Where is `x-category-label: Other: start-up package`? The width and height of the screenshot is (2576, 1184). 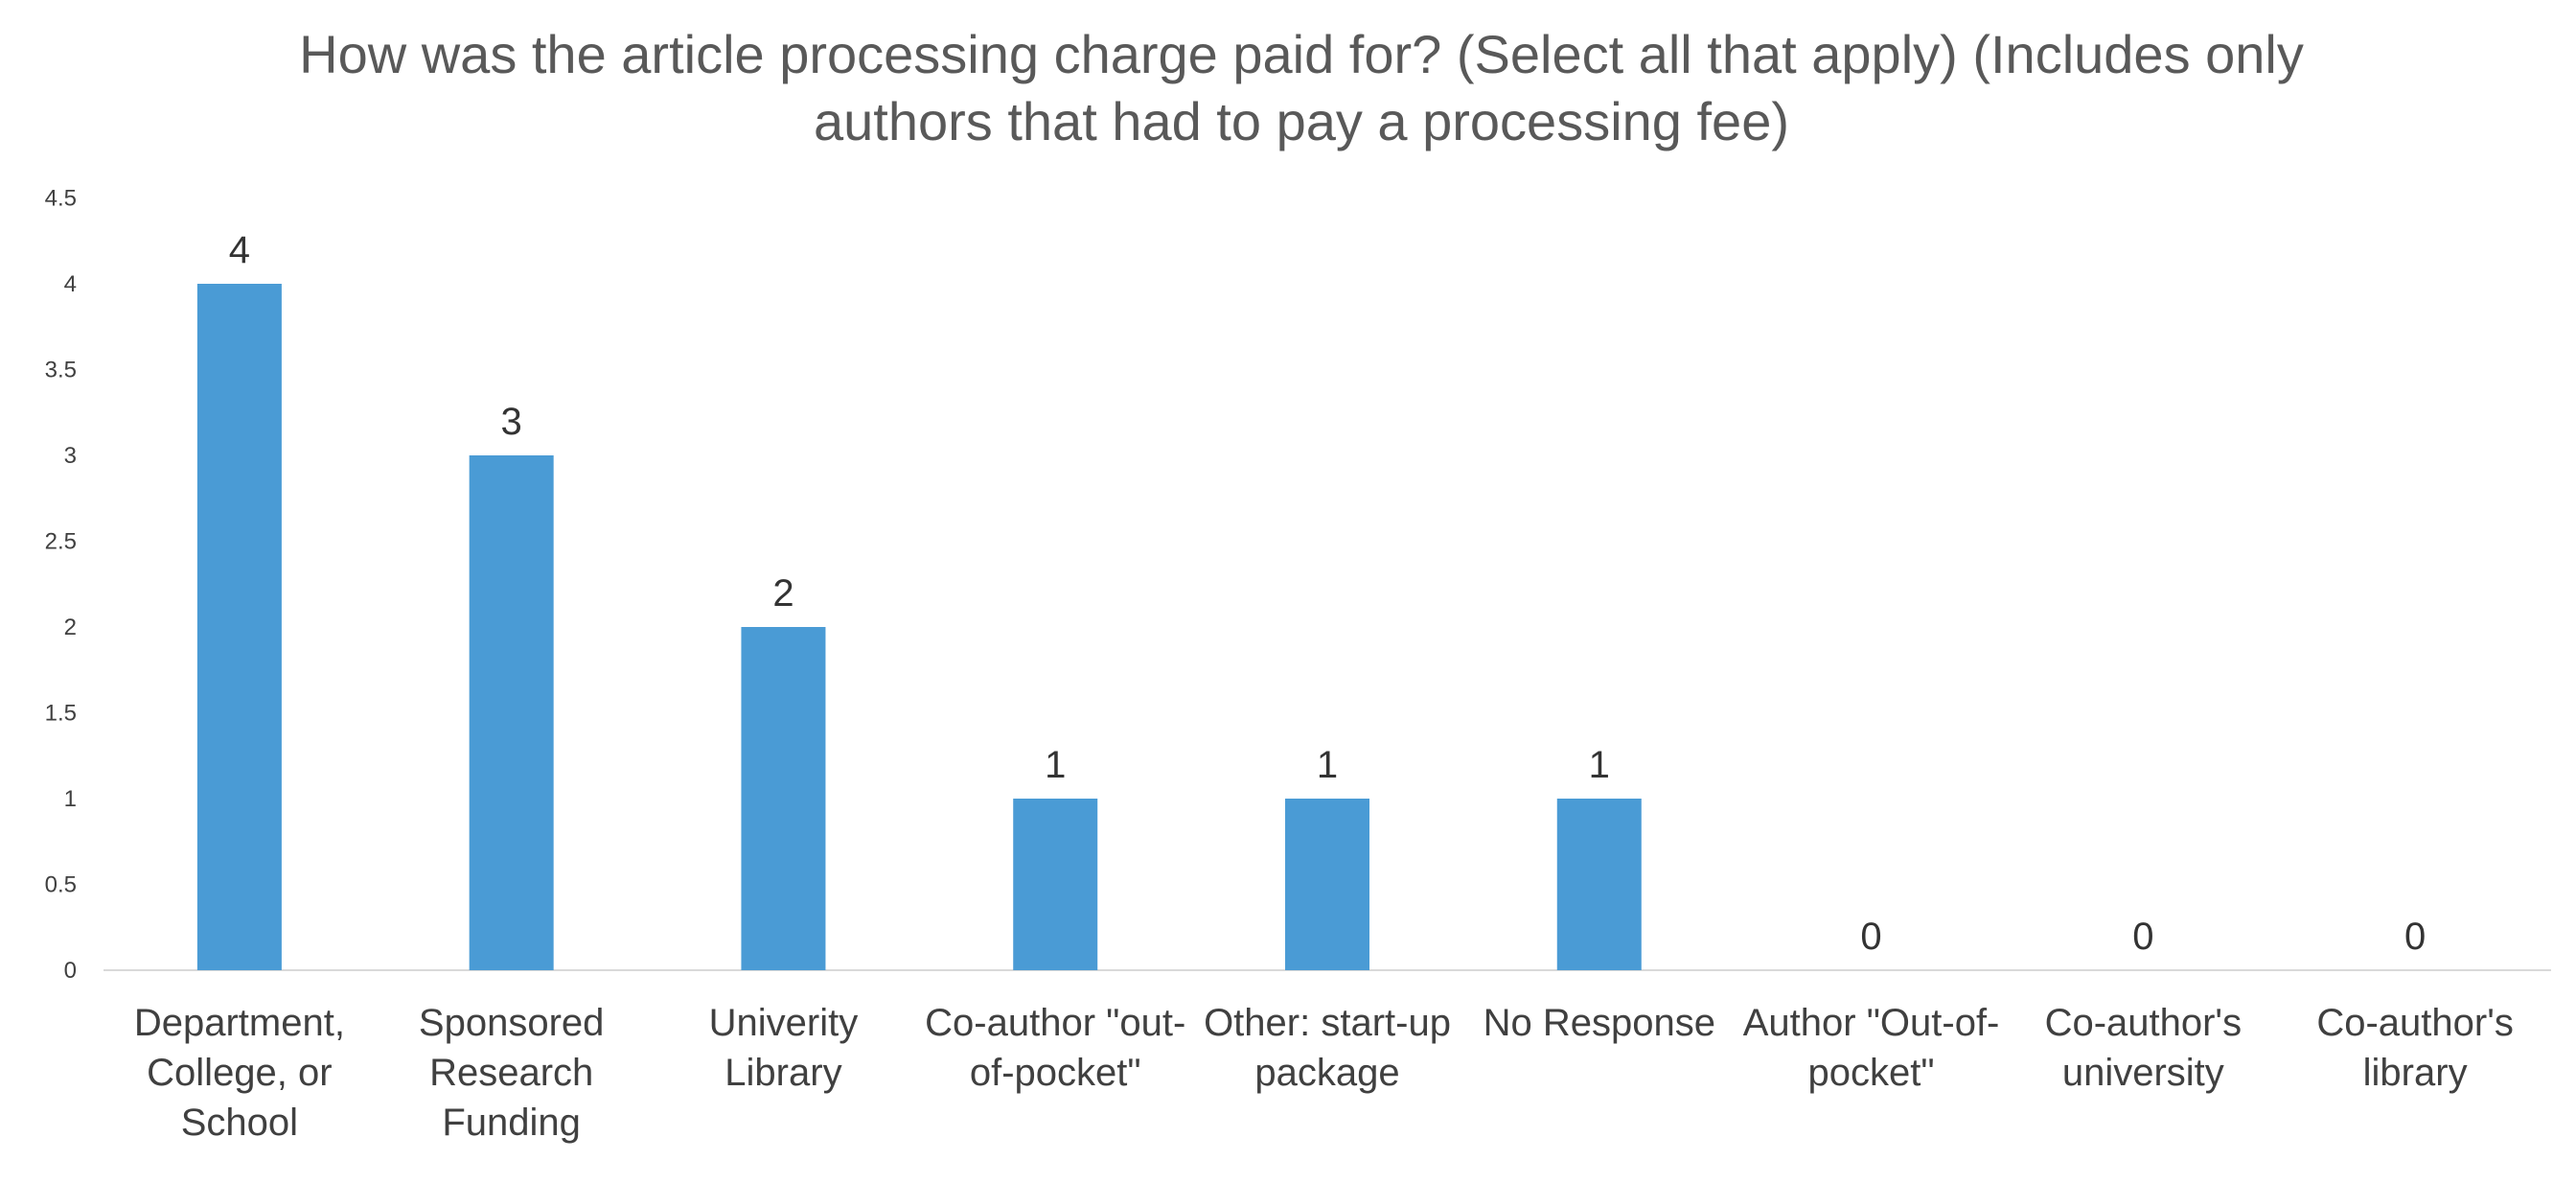 x-category-label: Other: start-up package is located at coordinates (1327, 1048).